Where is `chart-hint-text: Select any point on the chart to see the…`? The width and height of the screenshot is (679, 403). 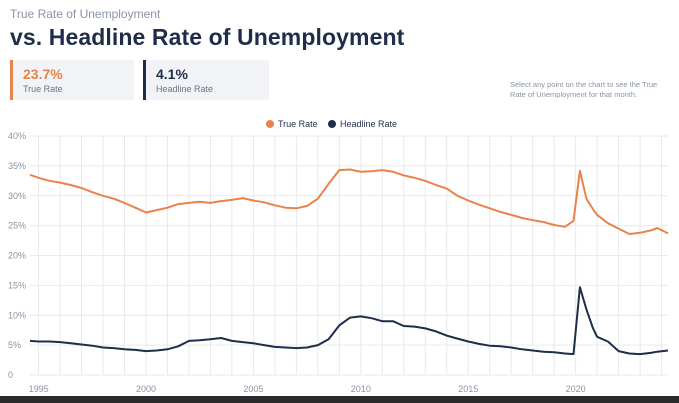 chart-hint-text: Select any point on the chart to see the… is located at coordinates (584, 89).